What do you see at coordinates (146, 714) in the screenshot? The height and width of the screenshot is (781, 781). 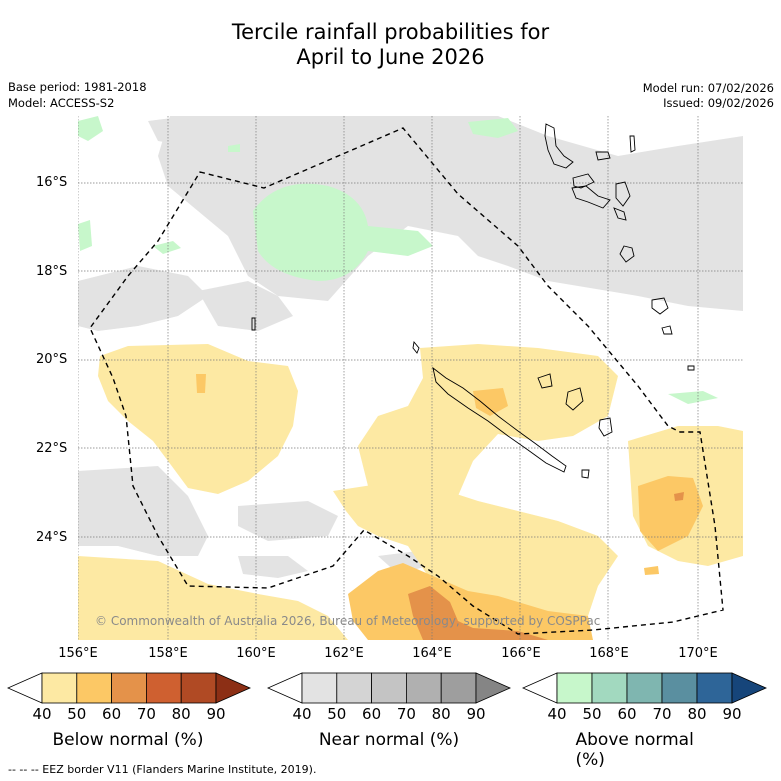 I see `colorbar-below-tick: 70` at bounding box center [146, 714].